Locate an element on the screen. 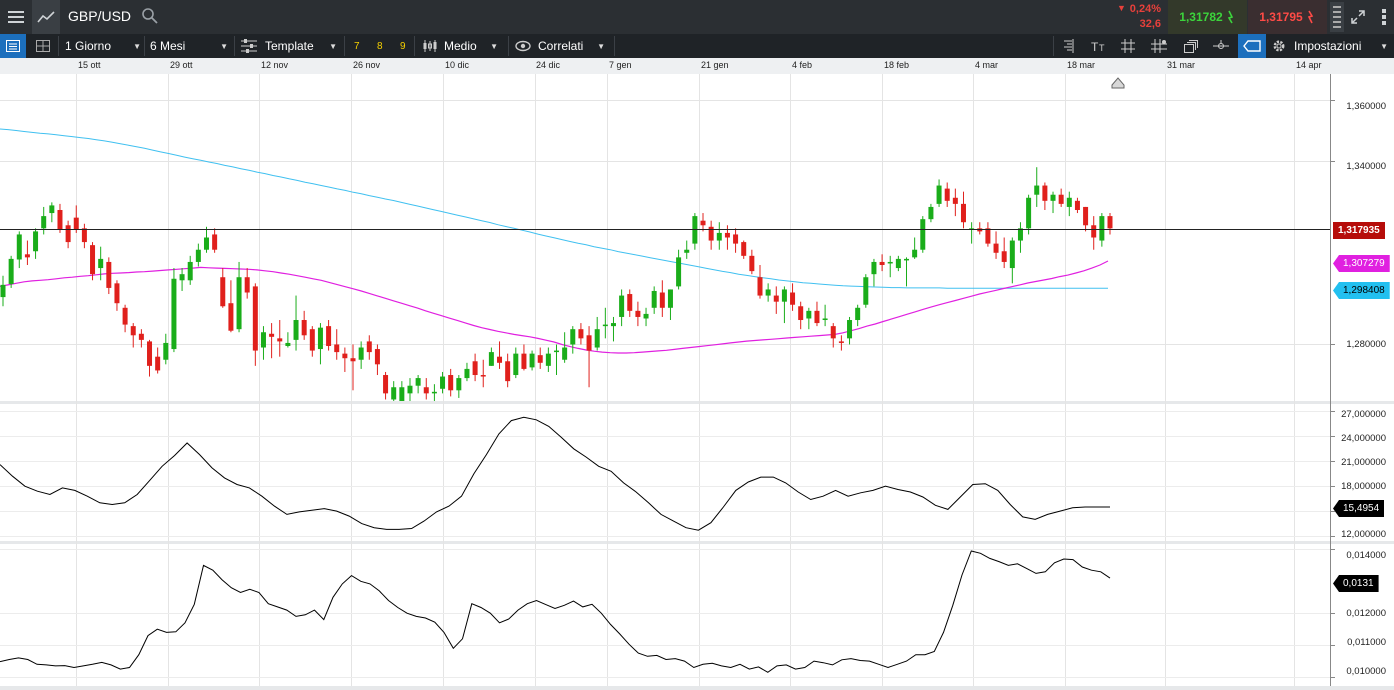 This screenshot has height=690, width=1394. windows-button is located at coordinates (1191, 46).